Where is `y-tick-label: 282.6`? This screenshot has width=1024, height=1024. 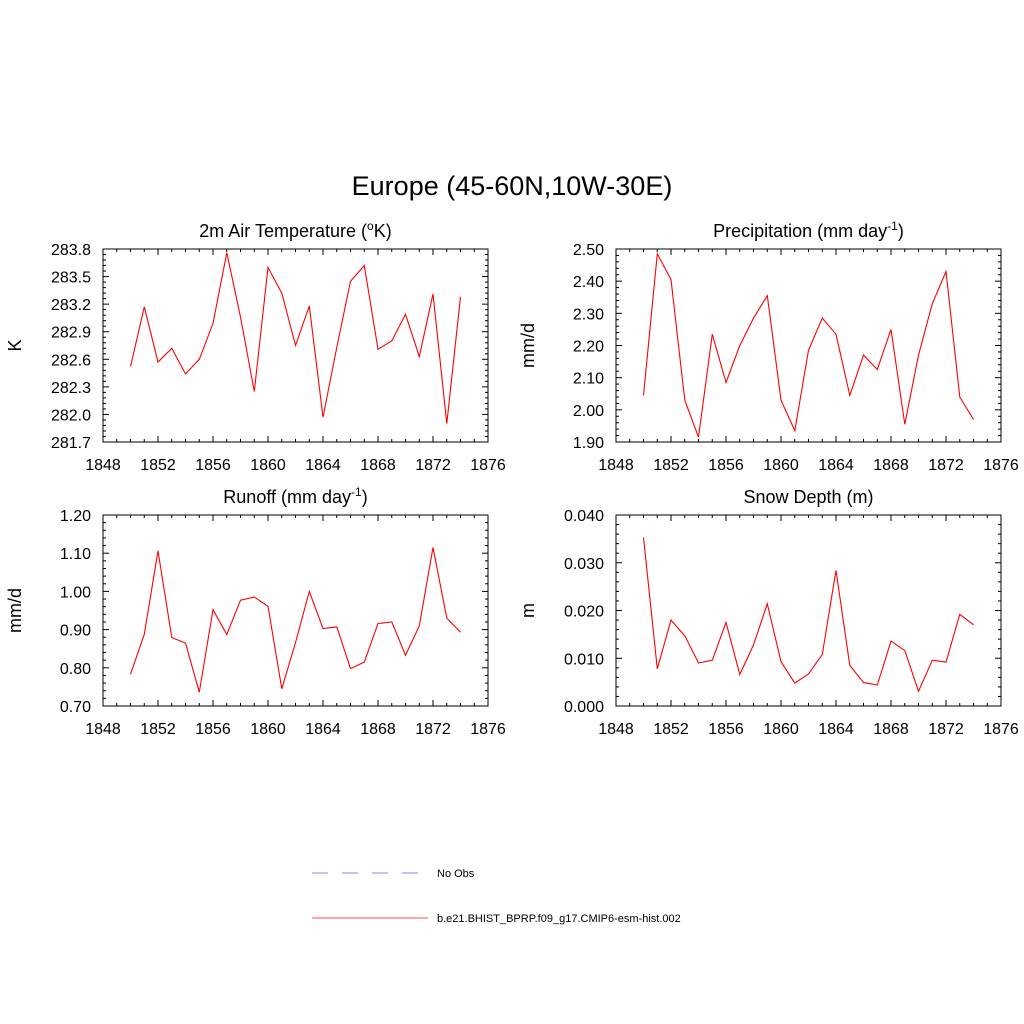 y-tick-label: 282.6 is located at coordinates (71, 360).